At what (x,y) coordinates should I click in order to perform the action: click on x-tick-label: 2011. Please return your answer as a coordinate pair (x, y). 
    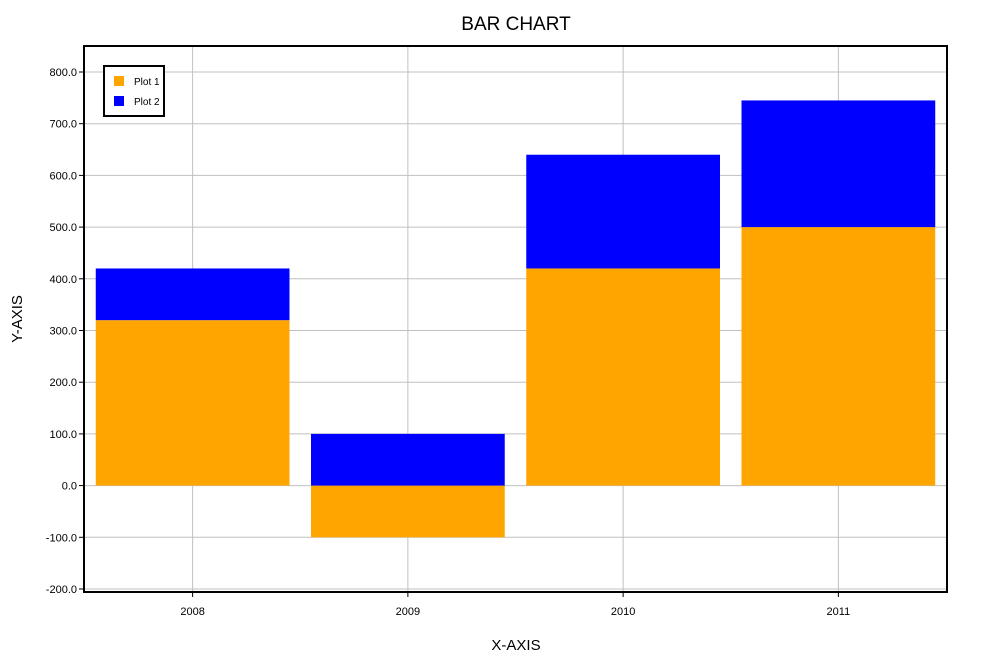
    Looking at the image, I should click on (839, 612).